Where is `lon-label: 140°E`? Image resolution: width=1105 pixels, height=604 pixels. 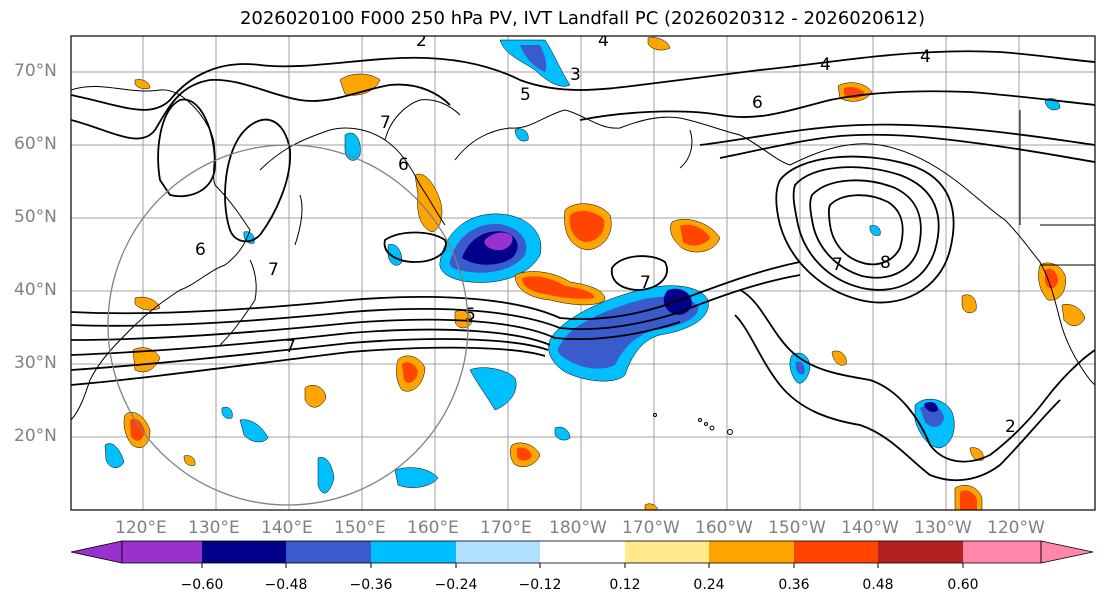 lon-label: 140°E is located at coordinates (287, 528).